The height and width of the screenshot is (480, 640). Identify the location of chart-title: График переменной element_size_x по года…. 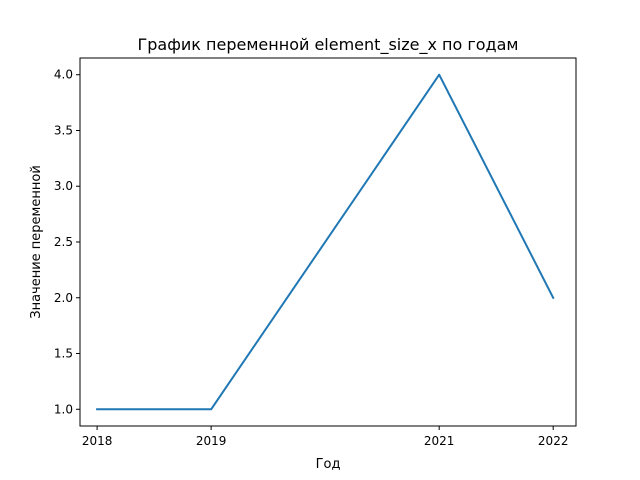
(328, 45).